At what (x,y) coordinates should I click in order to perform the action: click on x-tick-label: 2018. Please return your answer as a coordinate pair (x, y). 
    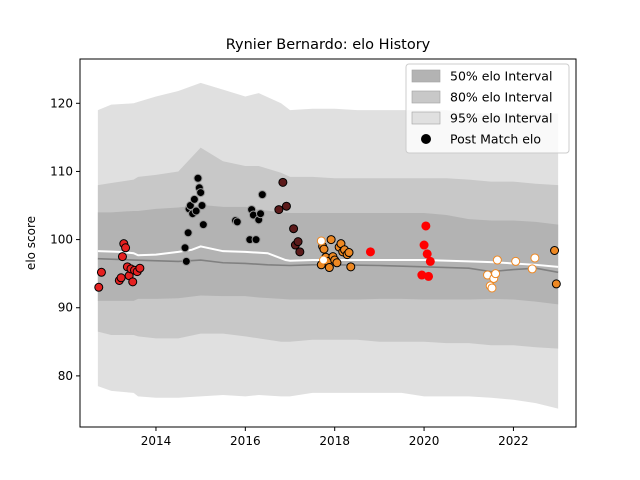
    Looking at the image, I should click on (334, 441).